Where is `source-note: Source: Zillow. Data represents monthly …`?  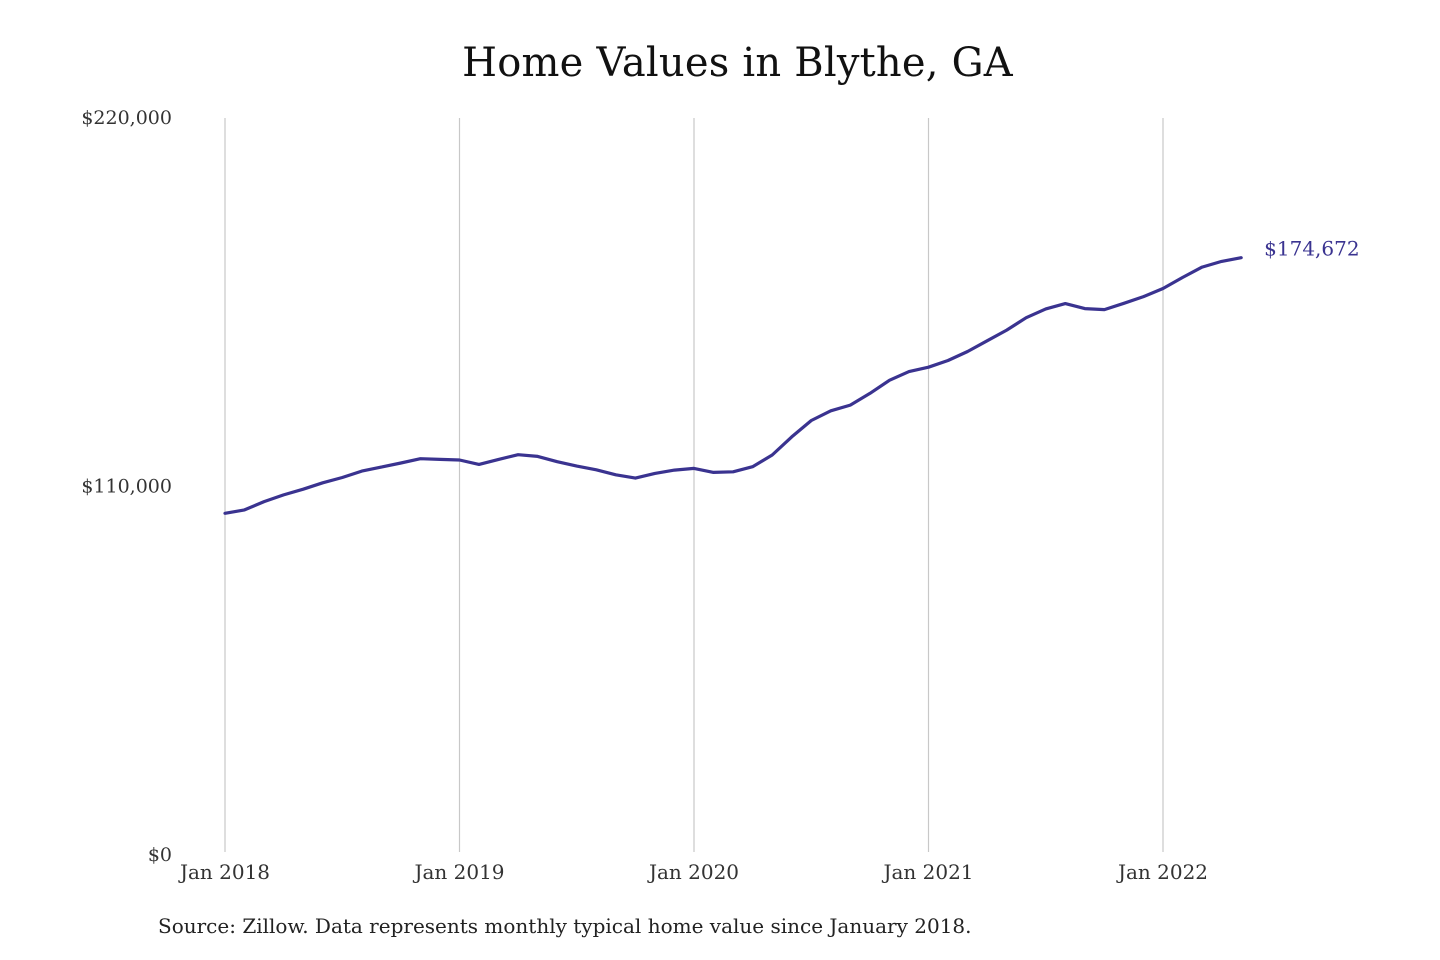
source-note: Source: Zillow. Data represents monthly … is located at coordinates (565, 926).